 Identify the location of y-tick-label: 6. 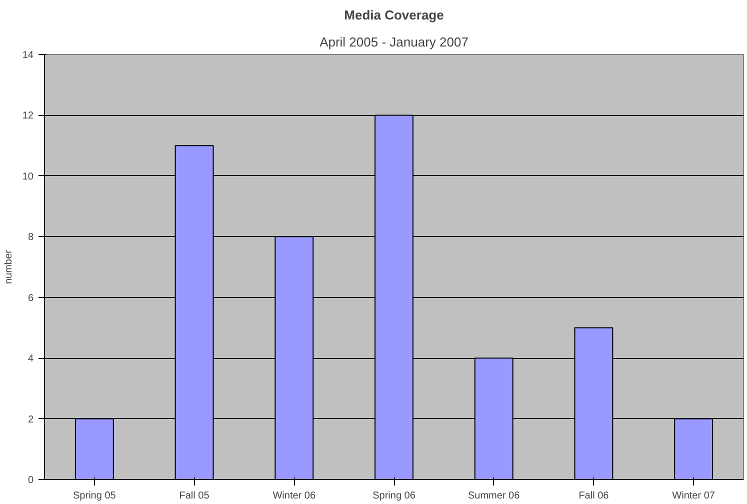
(31, 298).